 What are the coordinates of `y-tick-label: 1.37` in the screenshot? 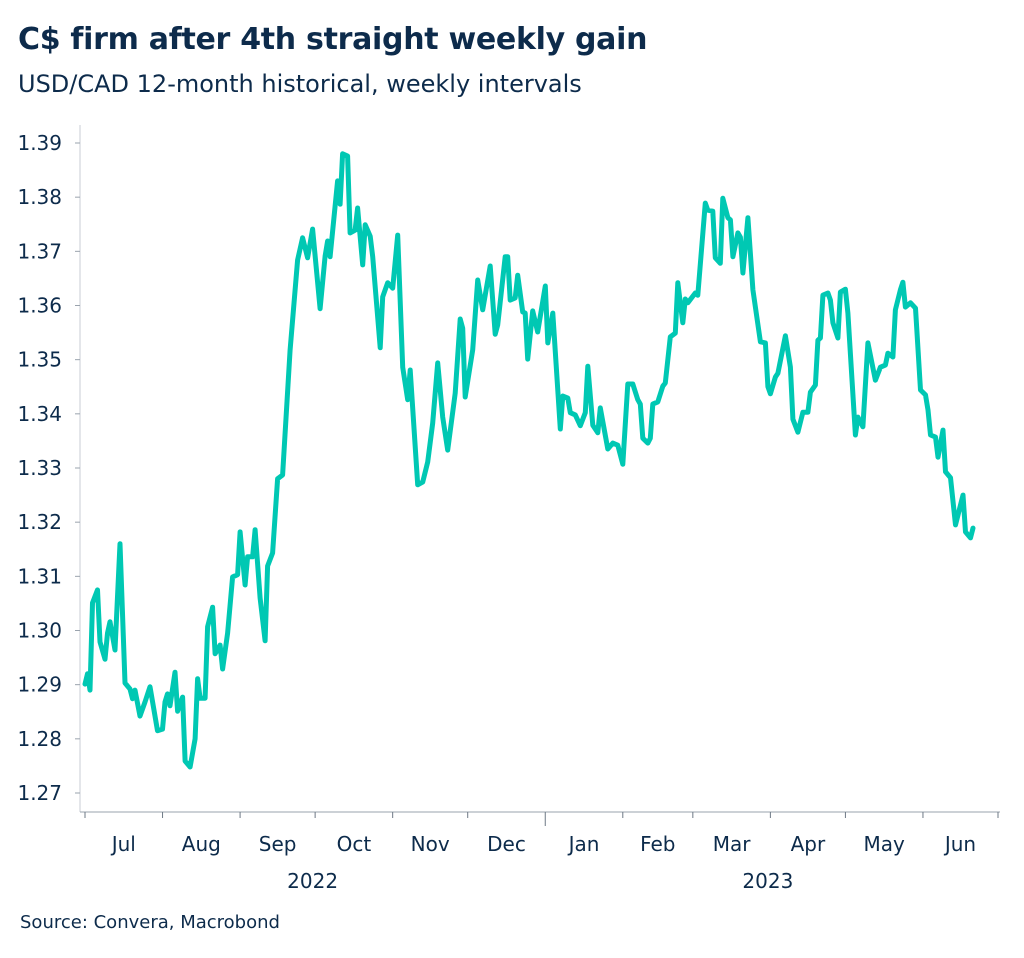 It's located at (39, 251).